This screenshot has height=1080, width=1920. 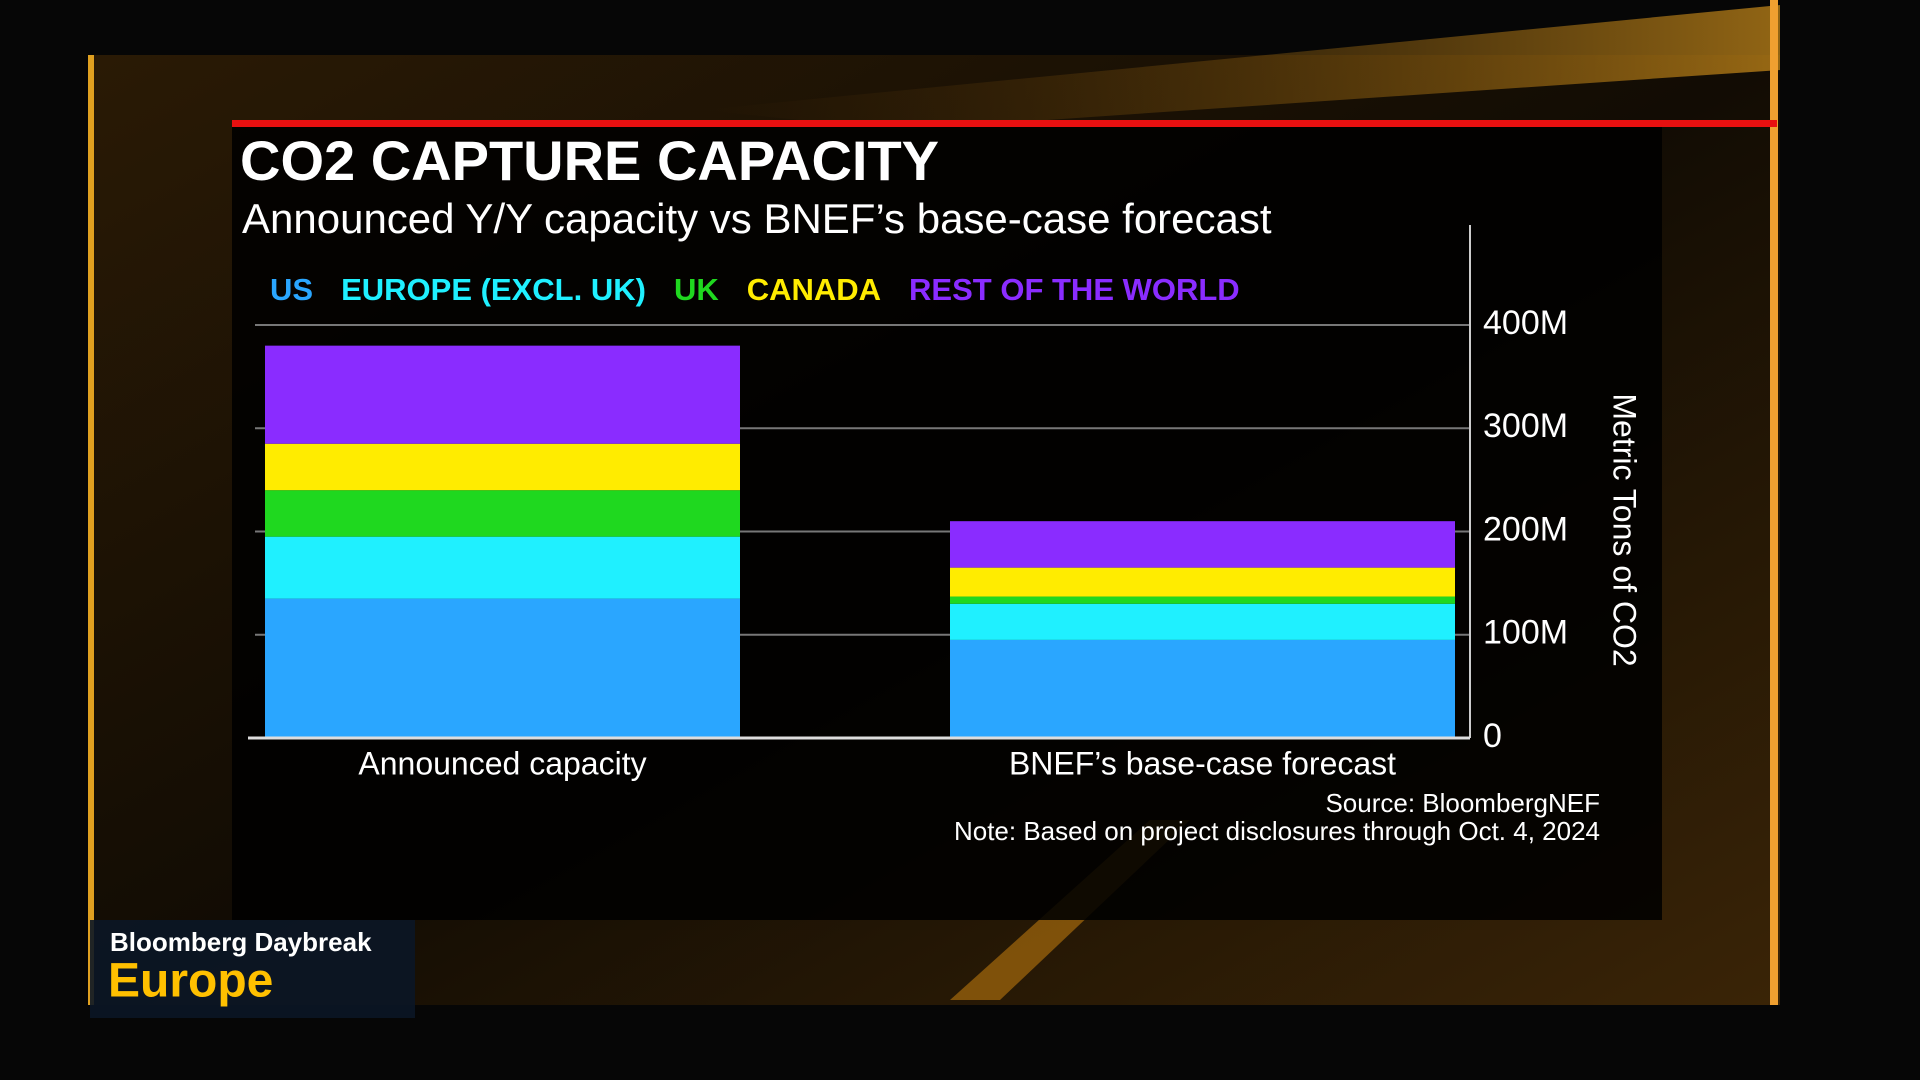 I want to click on y-axis-label: Metric Tons of CO2, so click(x=1625, y=529).